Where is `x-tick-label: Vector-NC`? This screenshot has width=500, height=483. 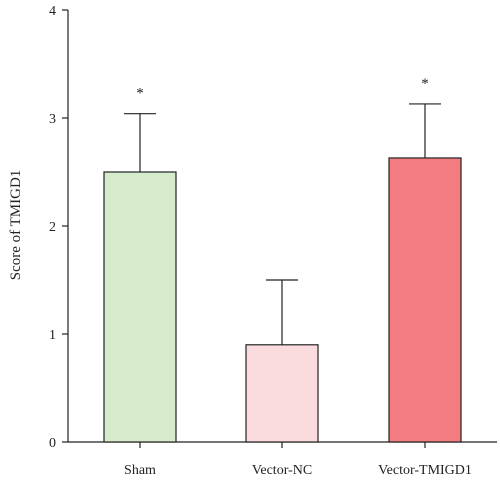
x-tick-label: Vector-NC is located at coordinates (282, 470).